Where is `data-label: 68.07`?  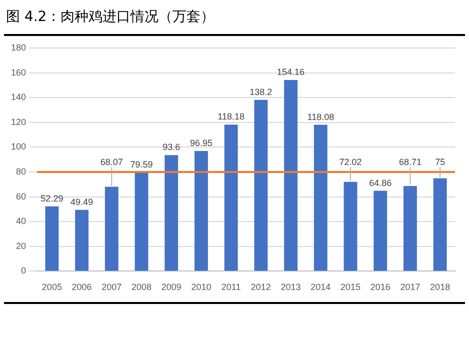
data-label: 68.07 is located at coordinates (111, 161).